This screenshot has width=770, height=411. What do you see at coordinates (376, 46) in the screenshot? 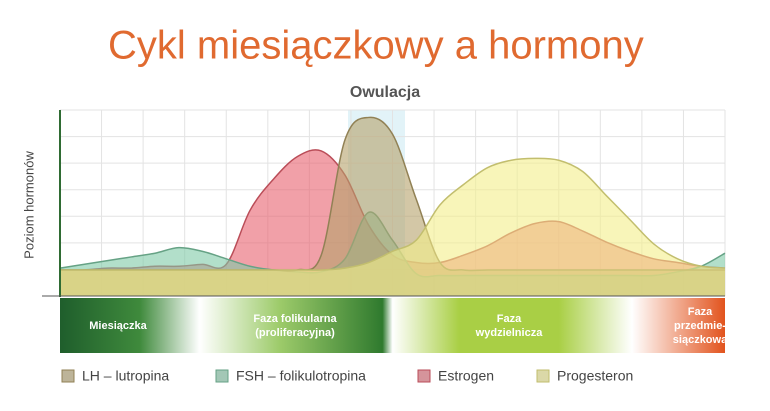
I see `chart-title: Cykl miesiączkowy a hormony` at bounding box center [376, 46].